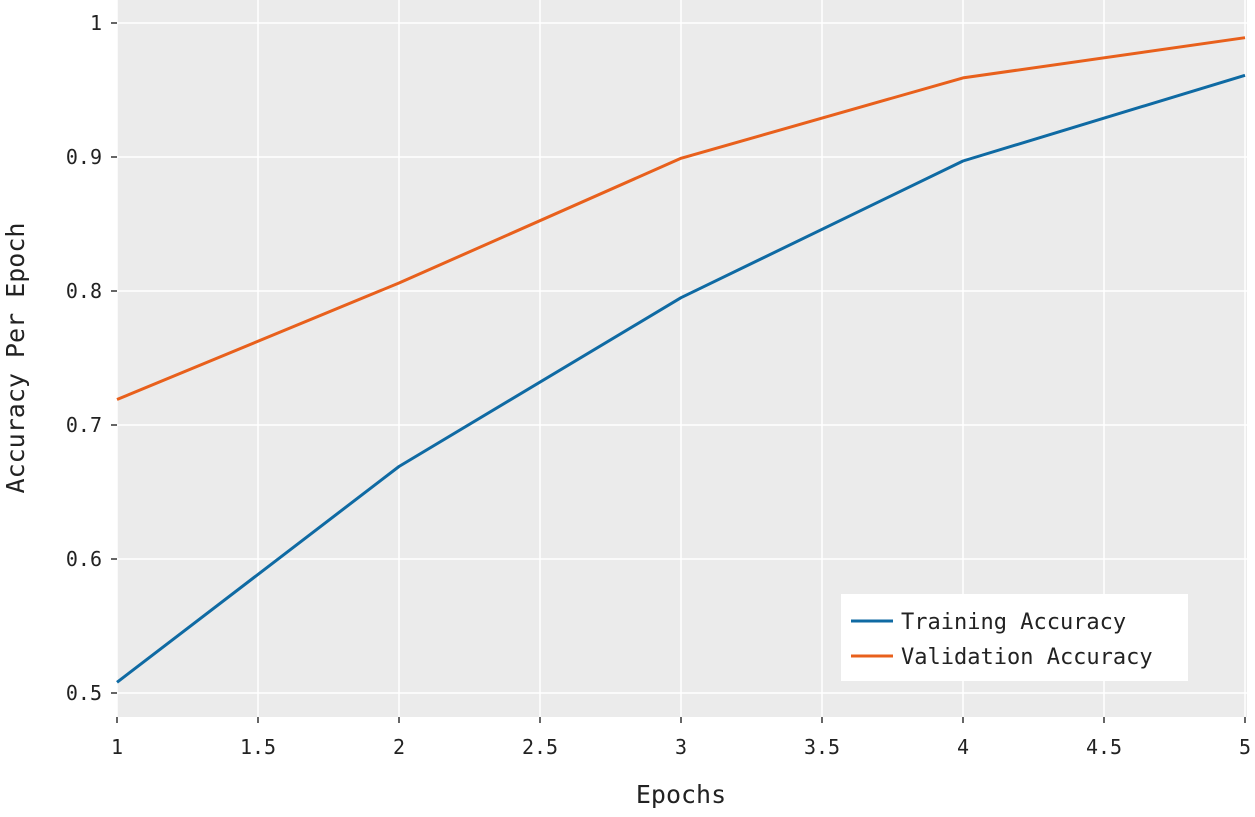  What do you see at coordinates (84, 559) in the screenshot?
I see `y-tick-label: 0.6` at bounding box center [84, 559].